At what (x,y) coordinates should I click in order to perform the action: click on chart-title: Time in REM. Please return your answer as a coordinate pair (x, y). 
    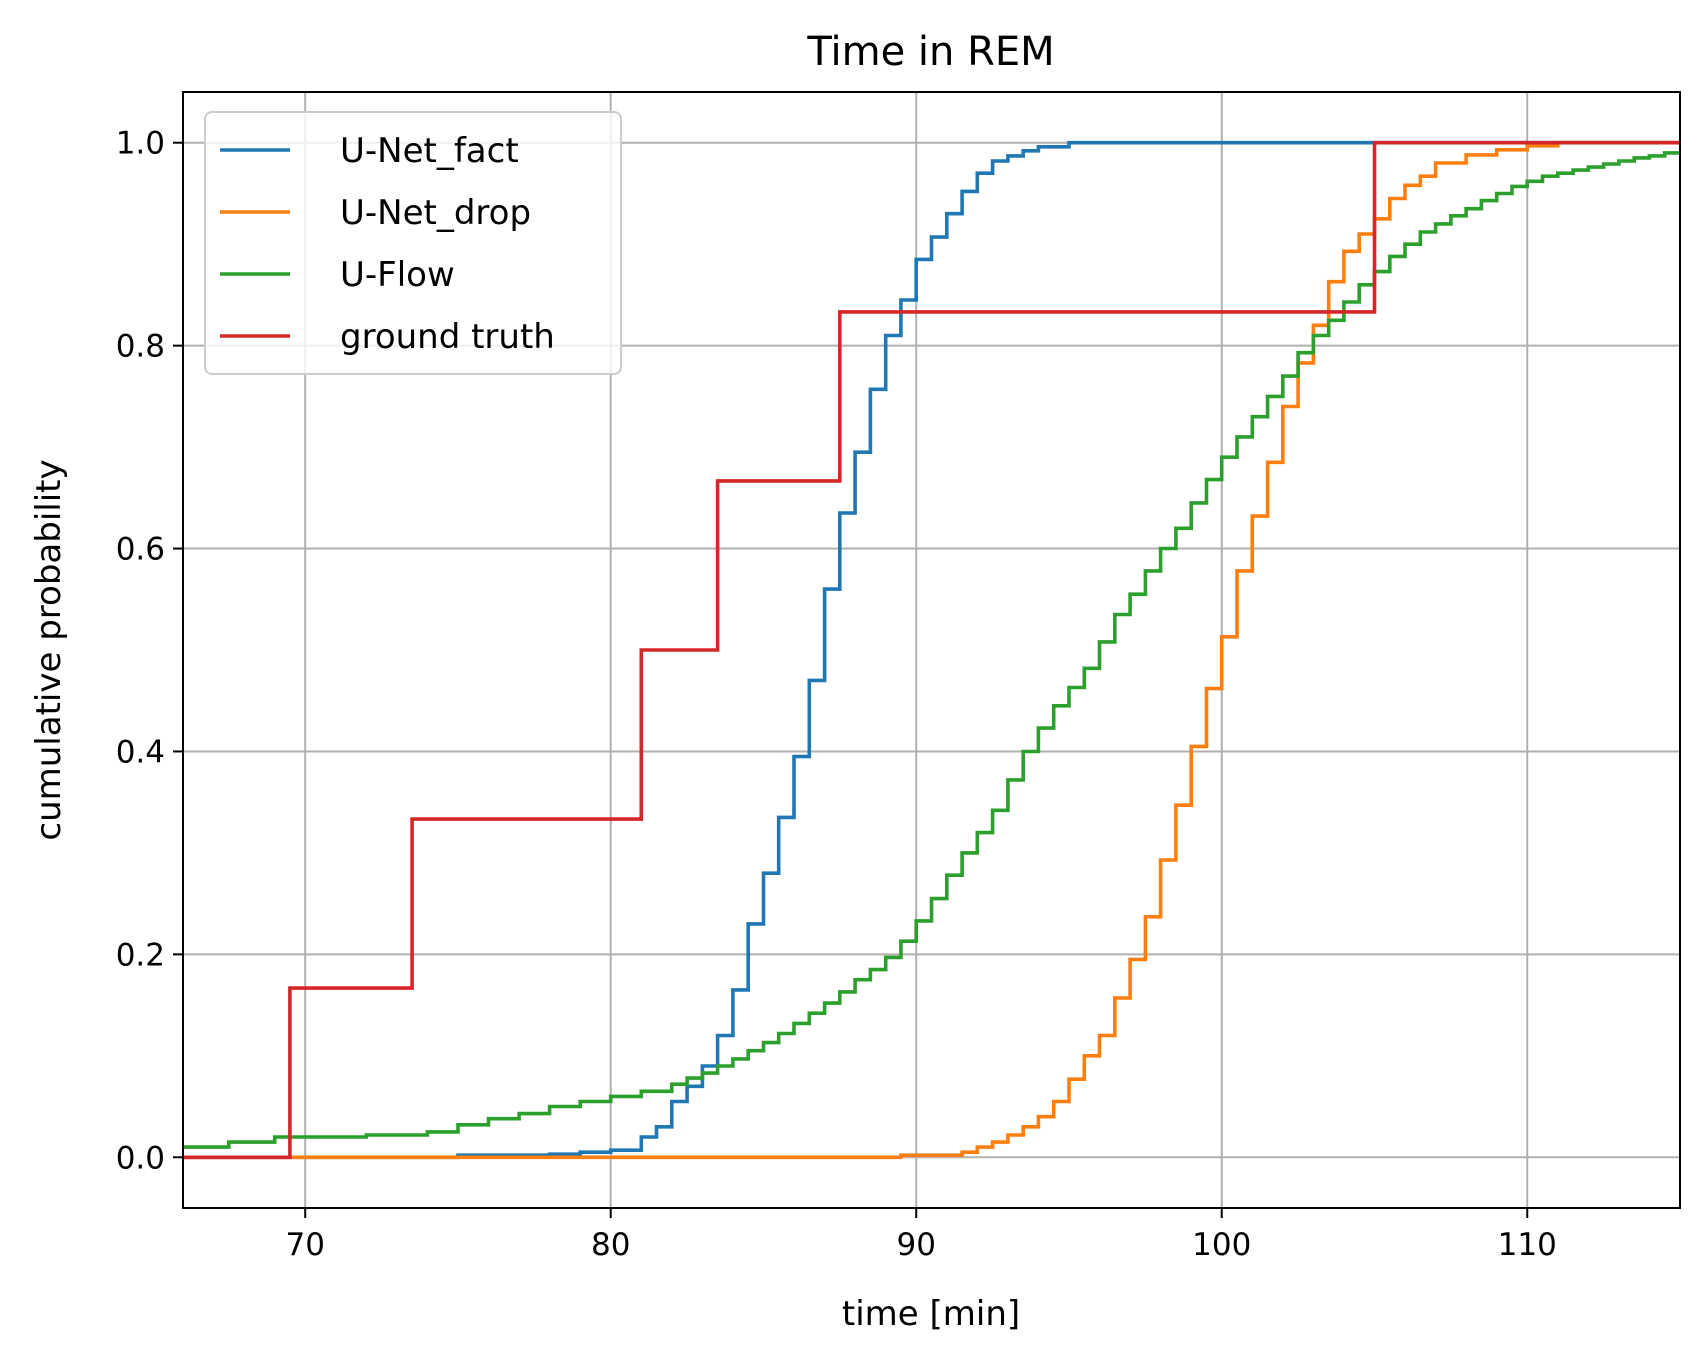
    Looking at the image, I should click on (930, 52).